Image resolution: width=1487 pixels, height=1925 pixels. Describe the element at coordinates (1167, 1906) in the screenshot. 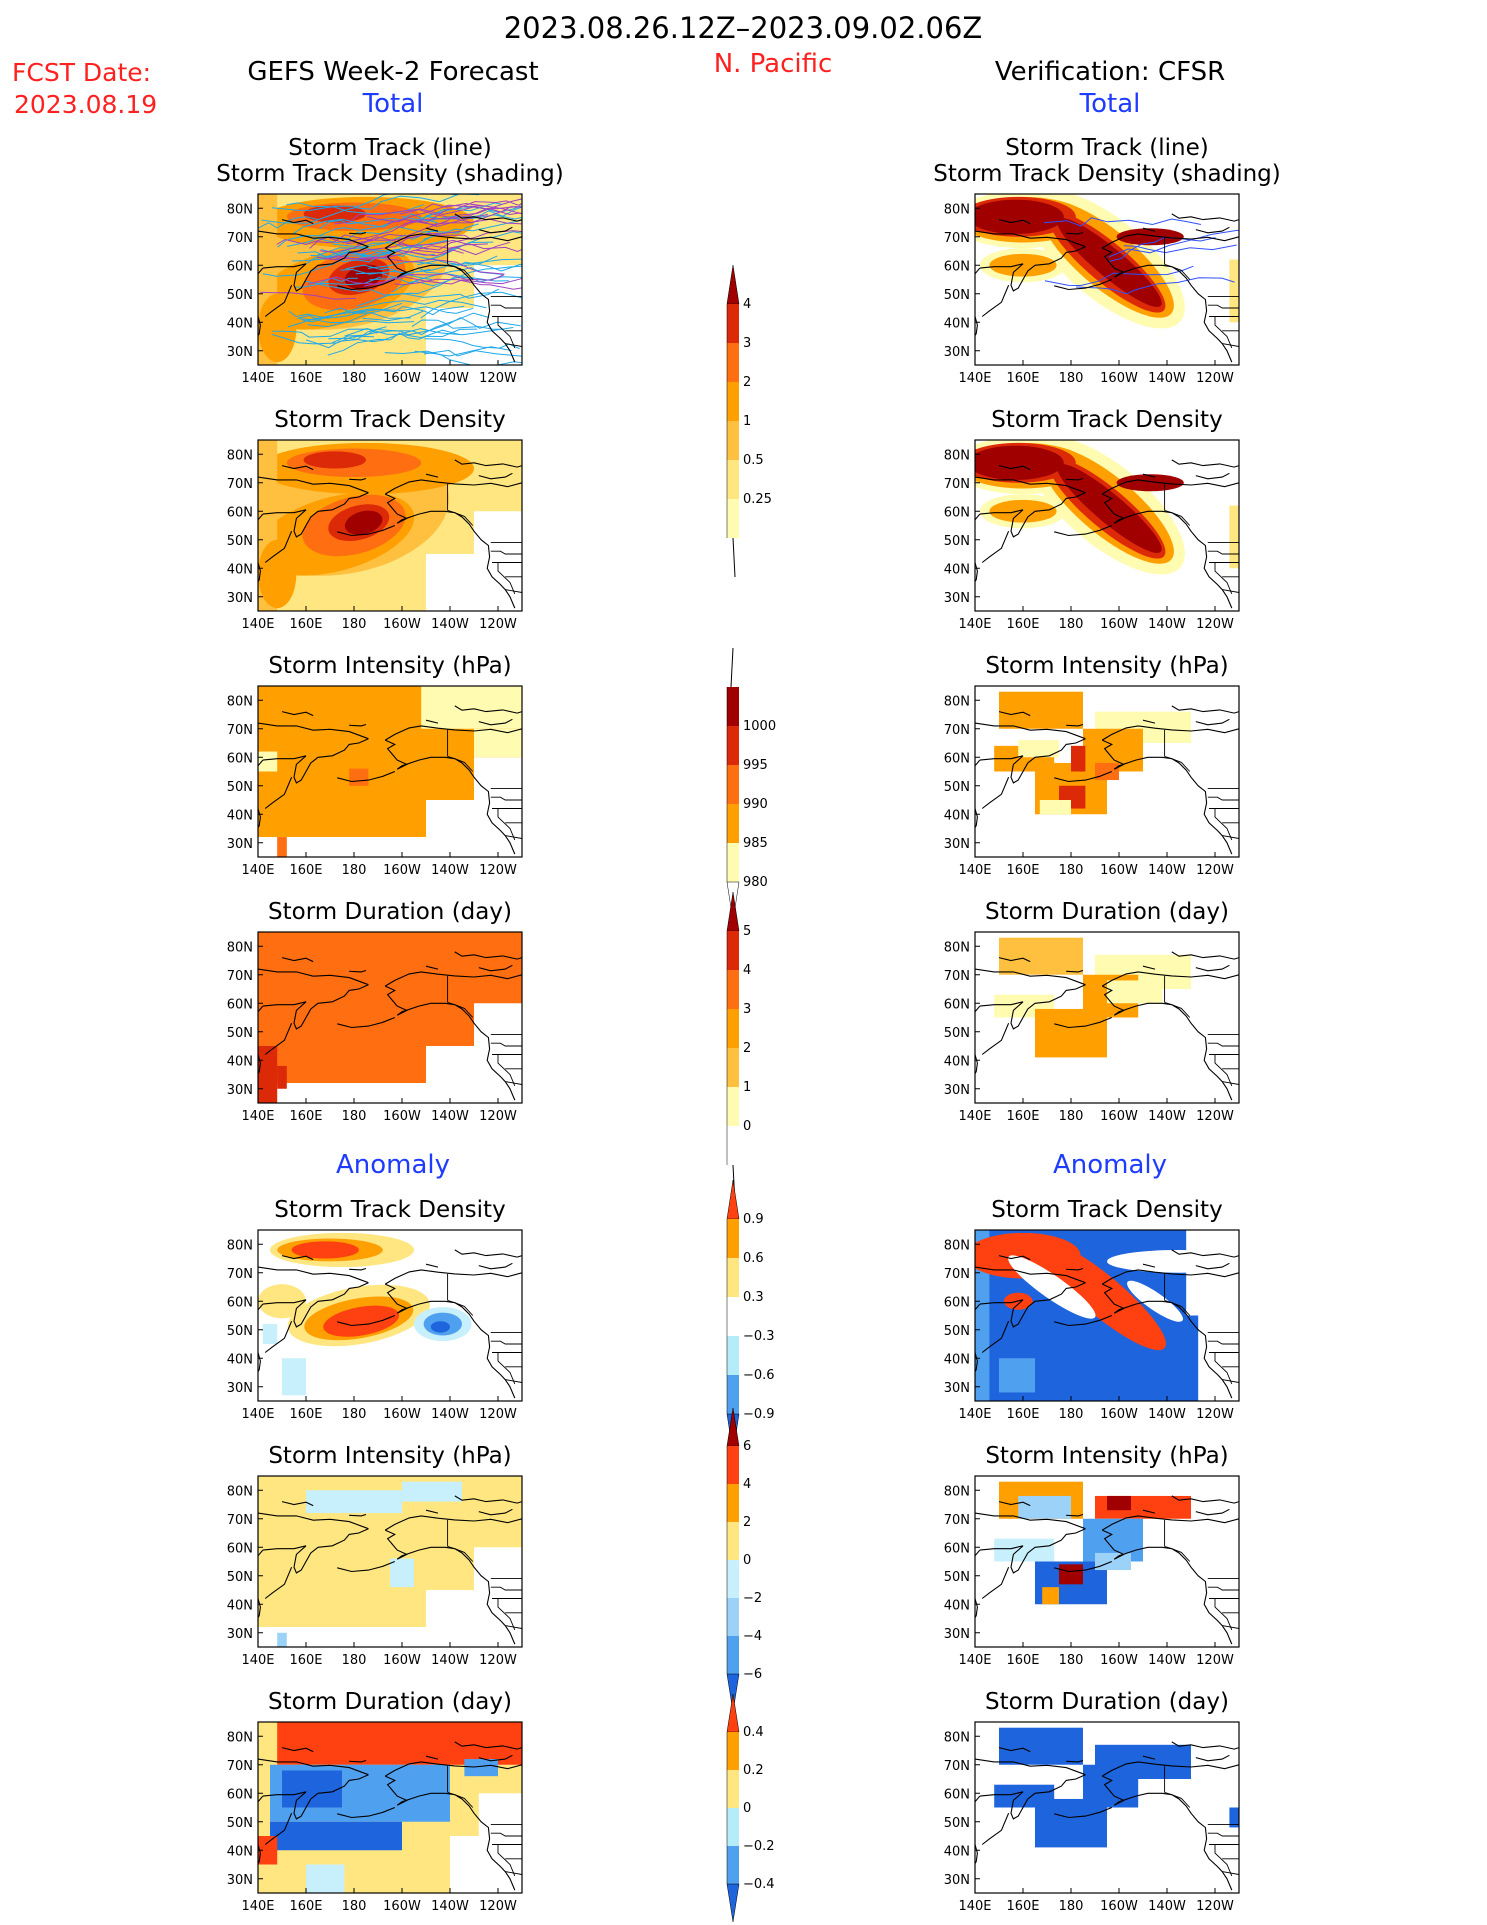

I see `lon-tick-label: 140W` at that location.